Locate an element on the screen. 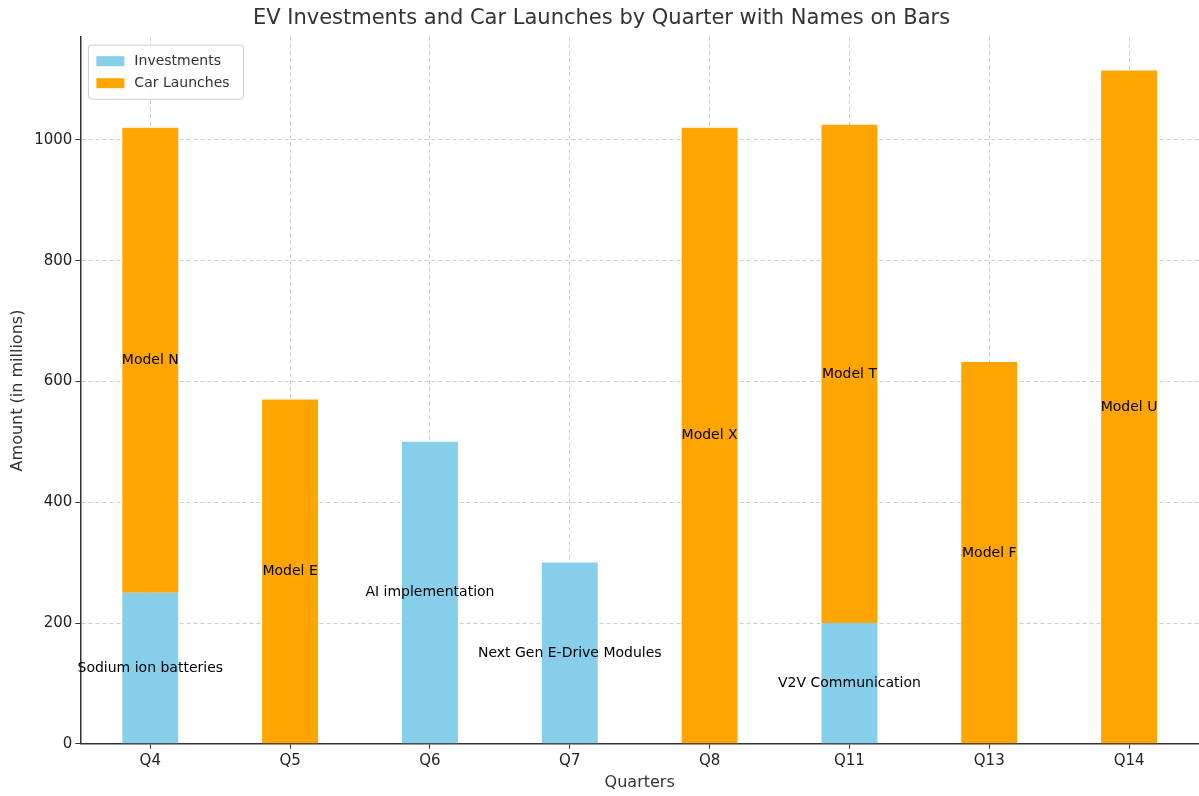 The image size is (1199, 796). legend-label: Investments is located at coordinates (177, 59).